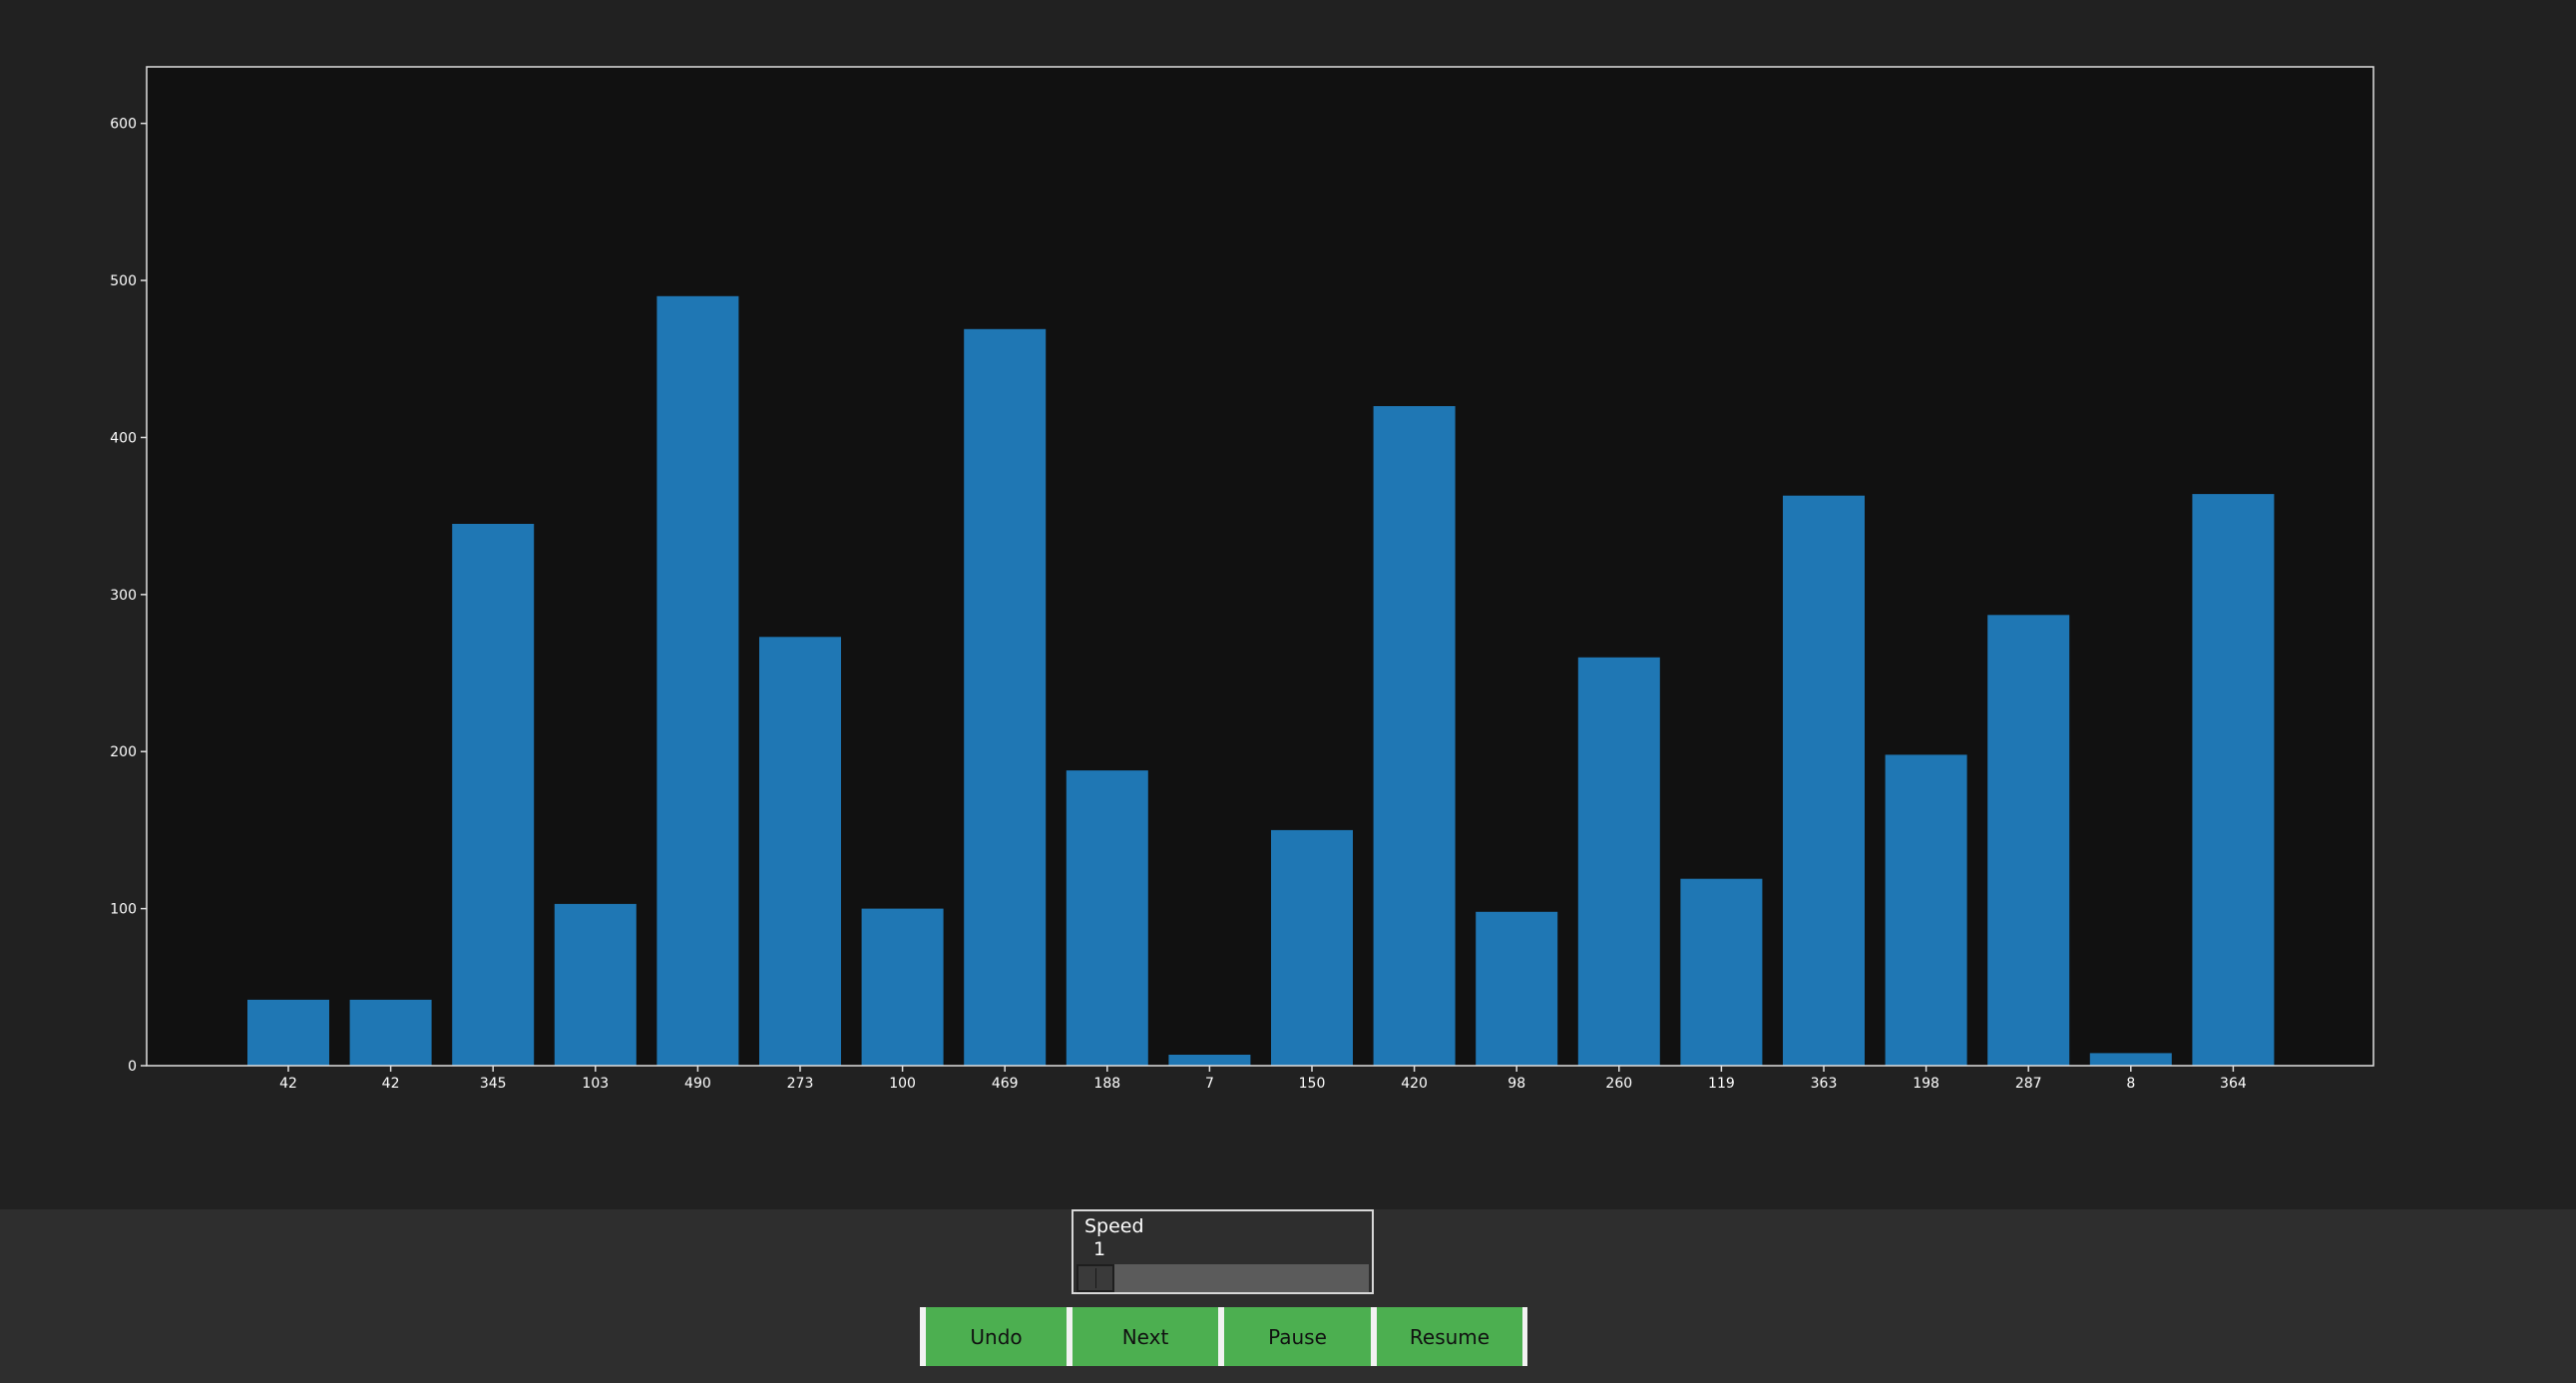 This screenshot has width=2576, height=1383. What do you see at coordinates (1099, 1249) in the screenshot?
I see `speed-value: 1` at bounding box center [1099, 1249].